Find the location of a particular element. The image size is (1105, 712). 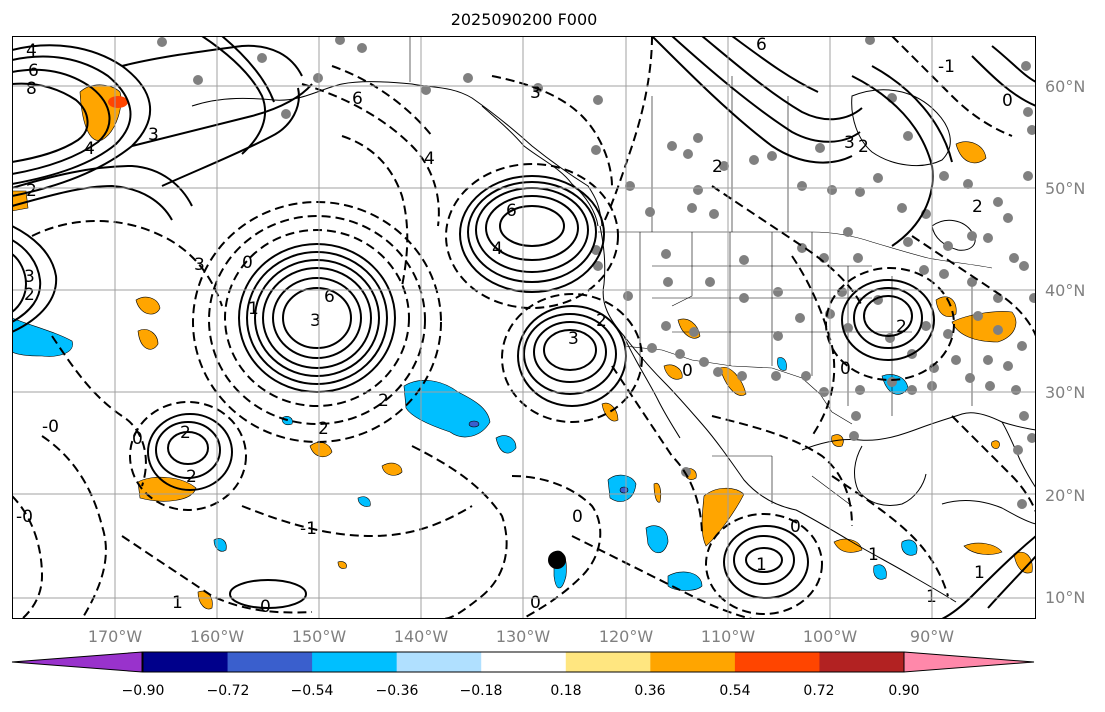

lat-label-40: 40°N is located at coordinates (1065, 290).